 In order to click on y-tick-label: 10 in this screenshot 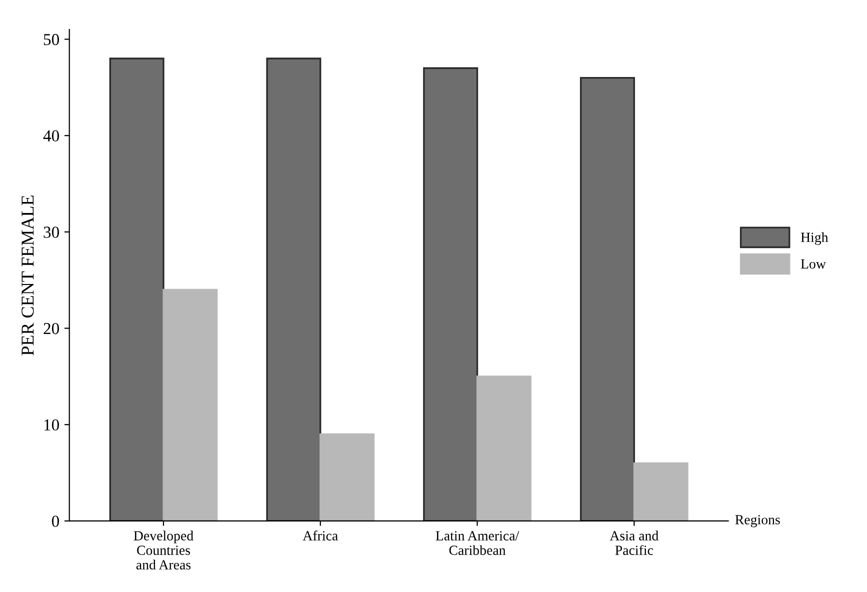, I will do `click(51, 425)`.